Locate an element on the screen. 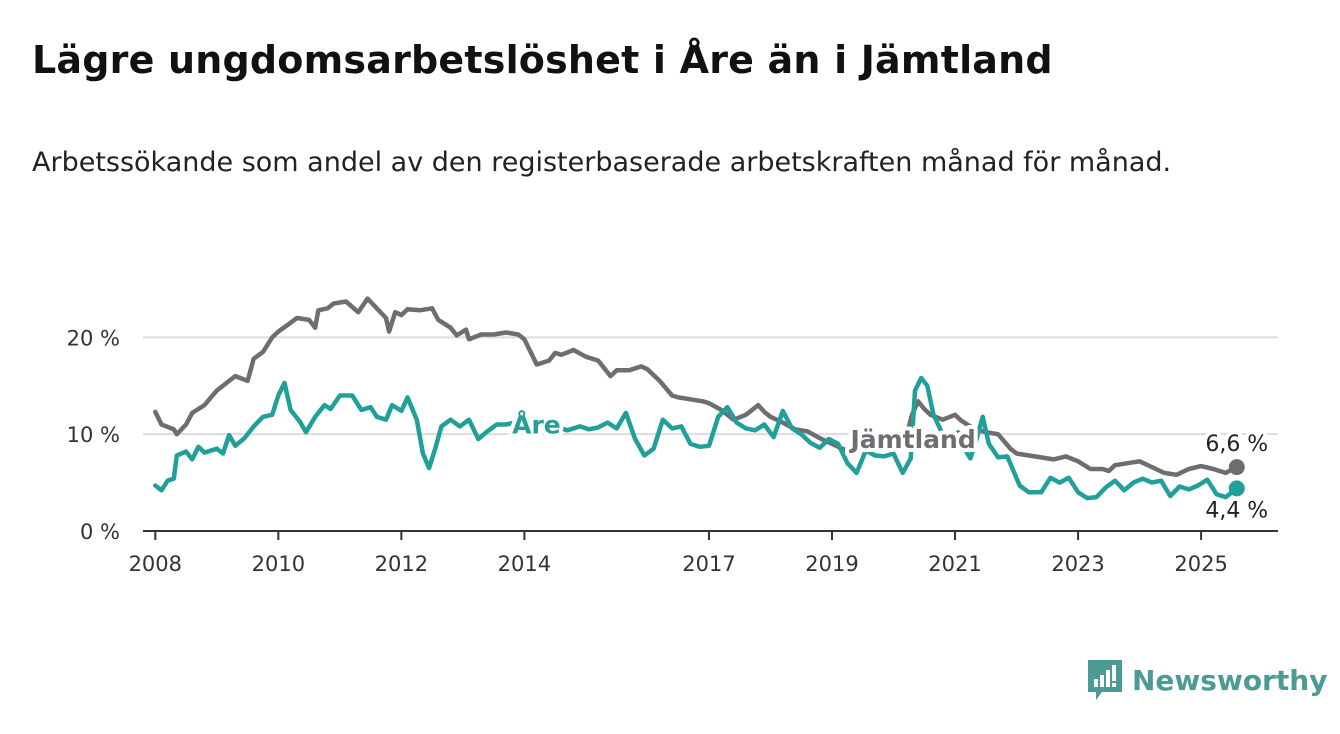 The image size is (1340, 734). y-tick-label: 10 % is located at coordinates (93, 435).